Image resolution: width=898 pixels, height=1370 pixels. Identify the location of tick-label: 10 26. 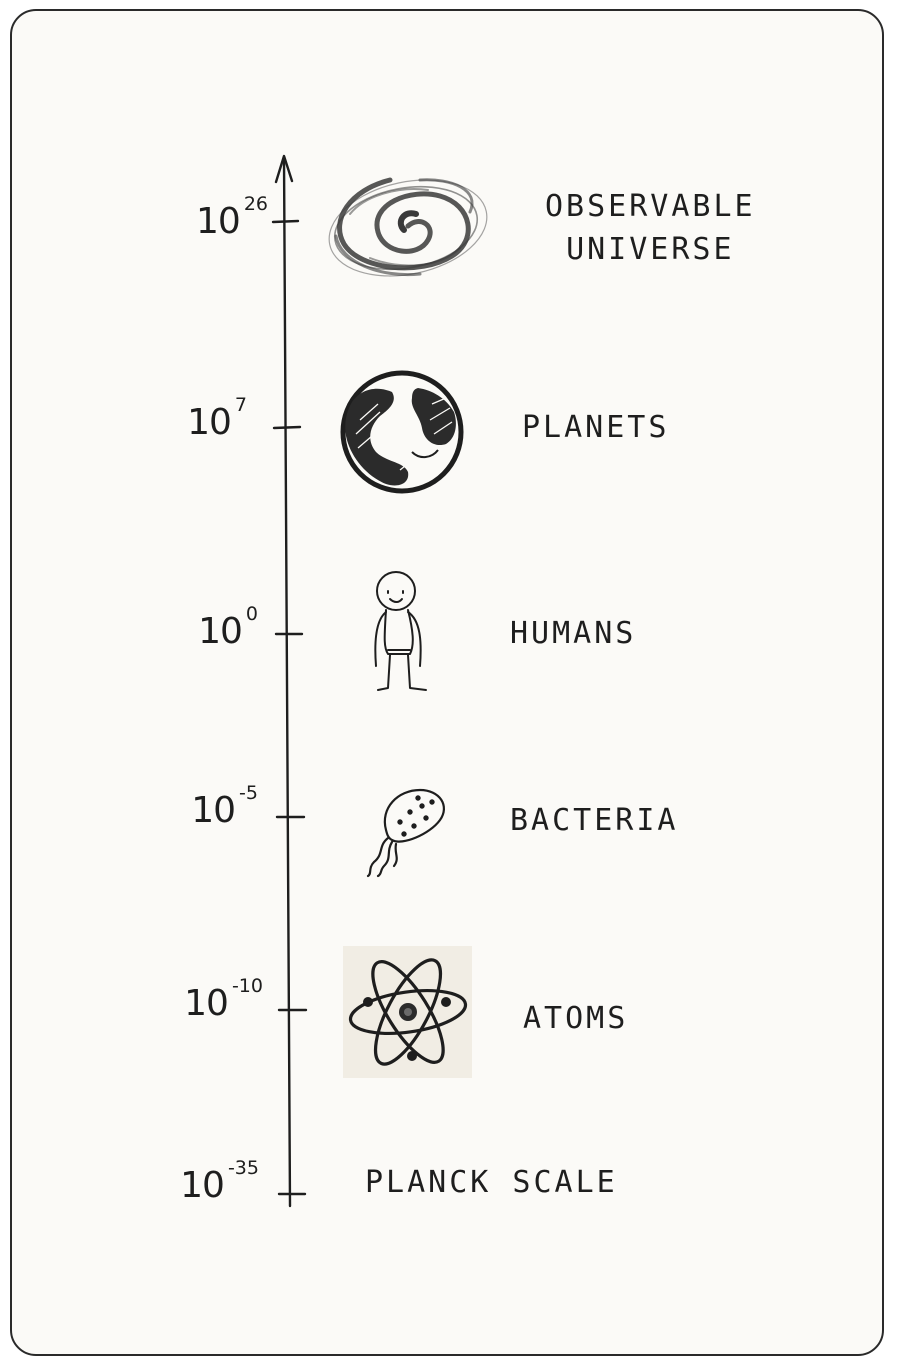
(232, 217).